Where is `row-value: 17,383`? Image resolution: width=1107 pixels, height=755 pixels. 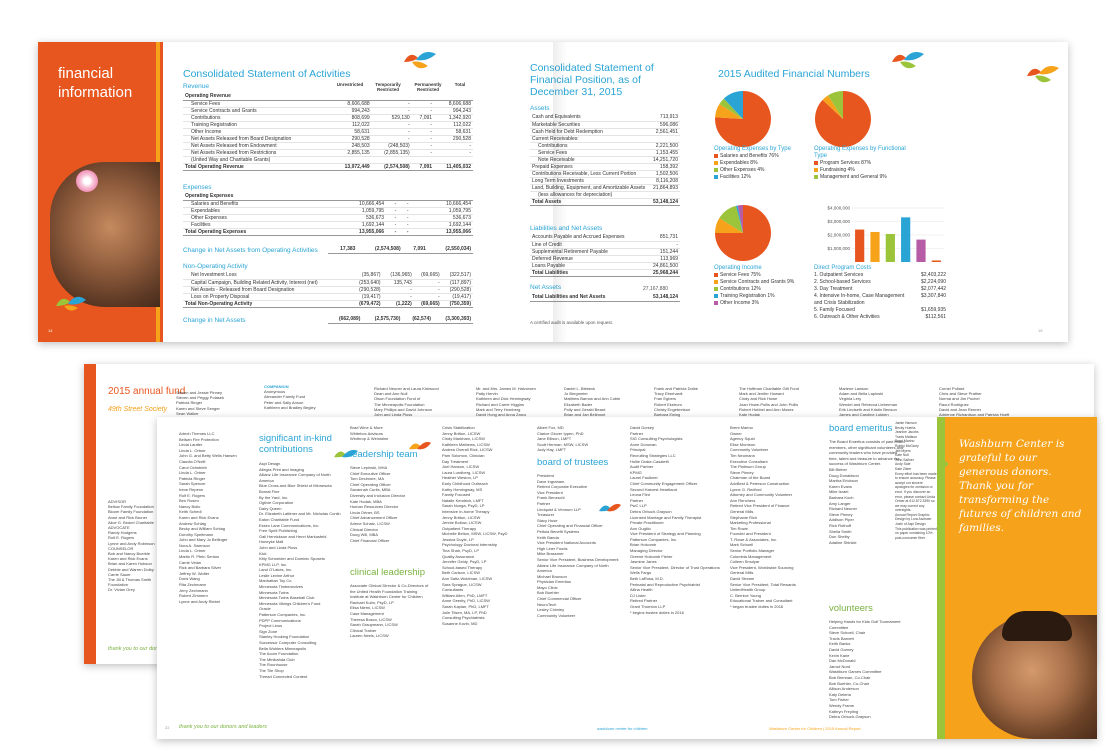 row-value: 17,383 is located at coordinates (343, 250).